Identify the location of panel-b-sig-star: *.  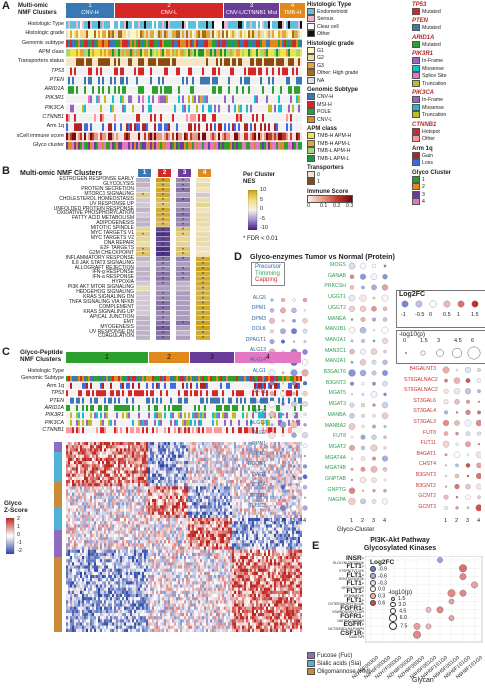
(183, 211).